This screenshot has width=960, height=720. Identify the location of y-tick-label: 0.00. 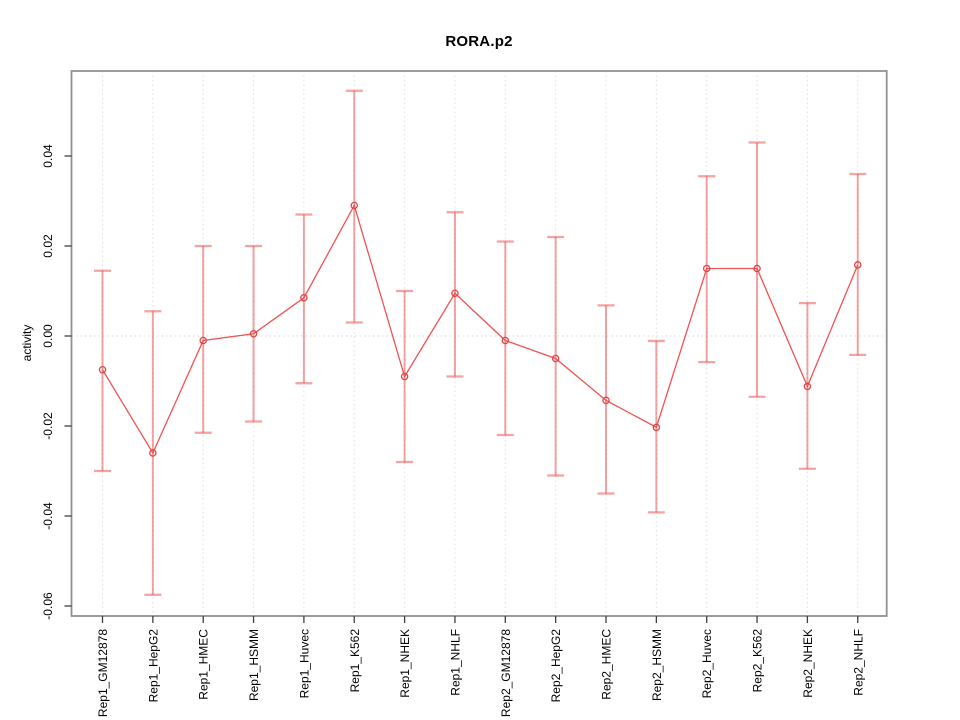
(48, 336).